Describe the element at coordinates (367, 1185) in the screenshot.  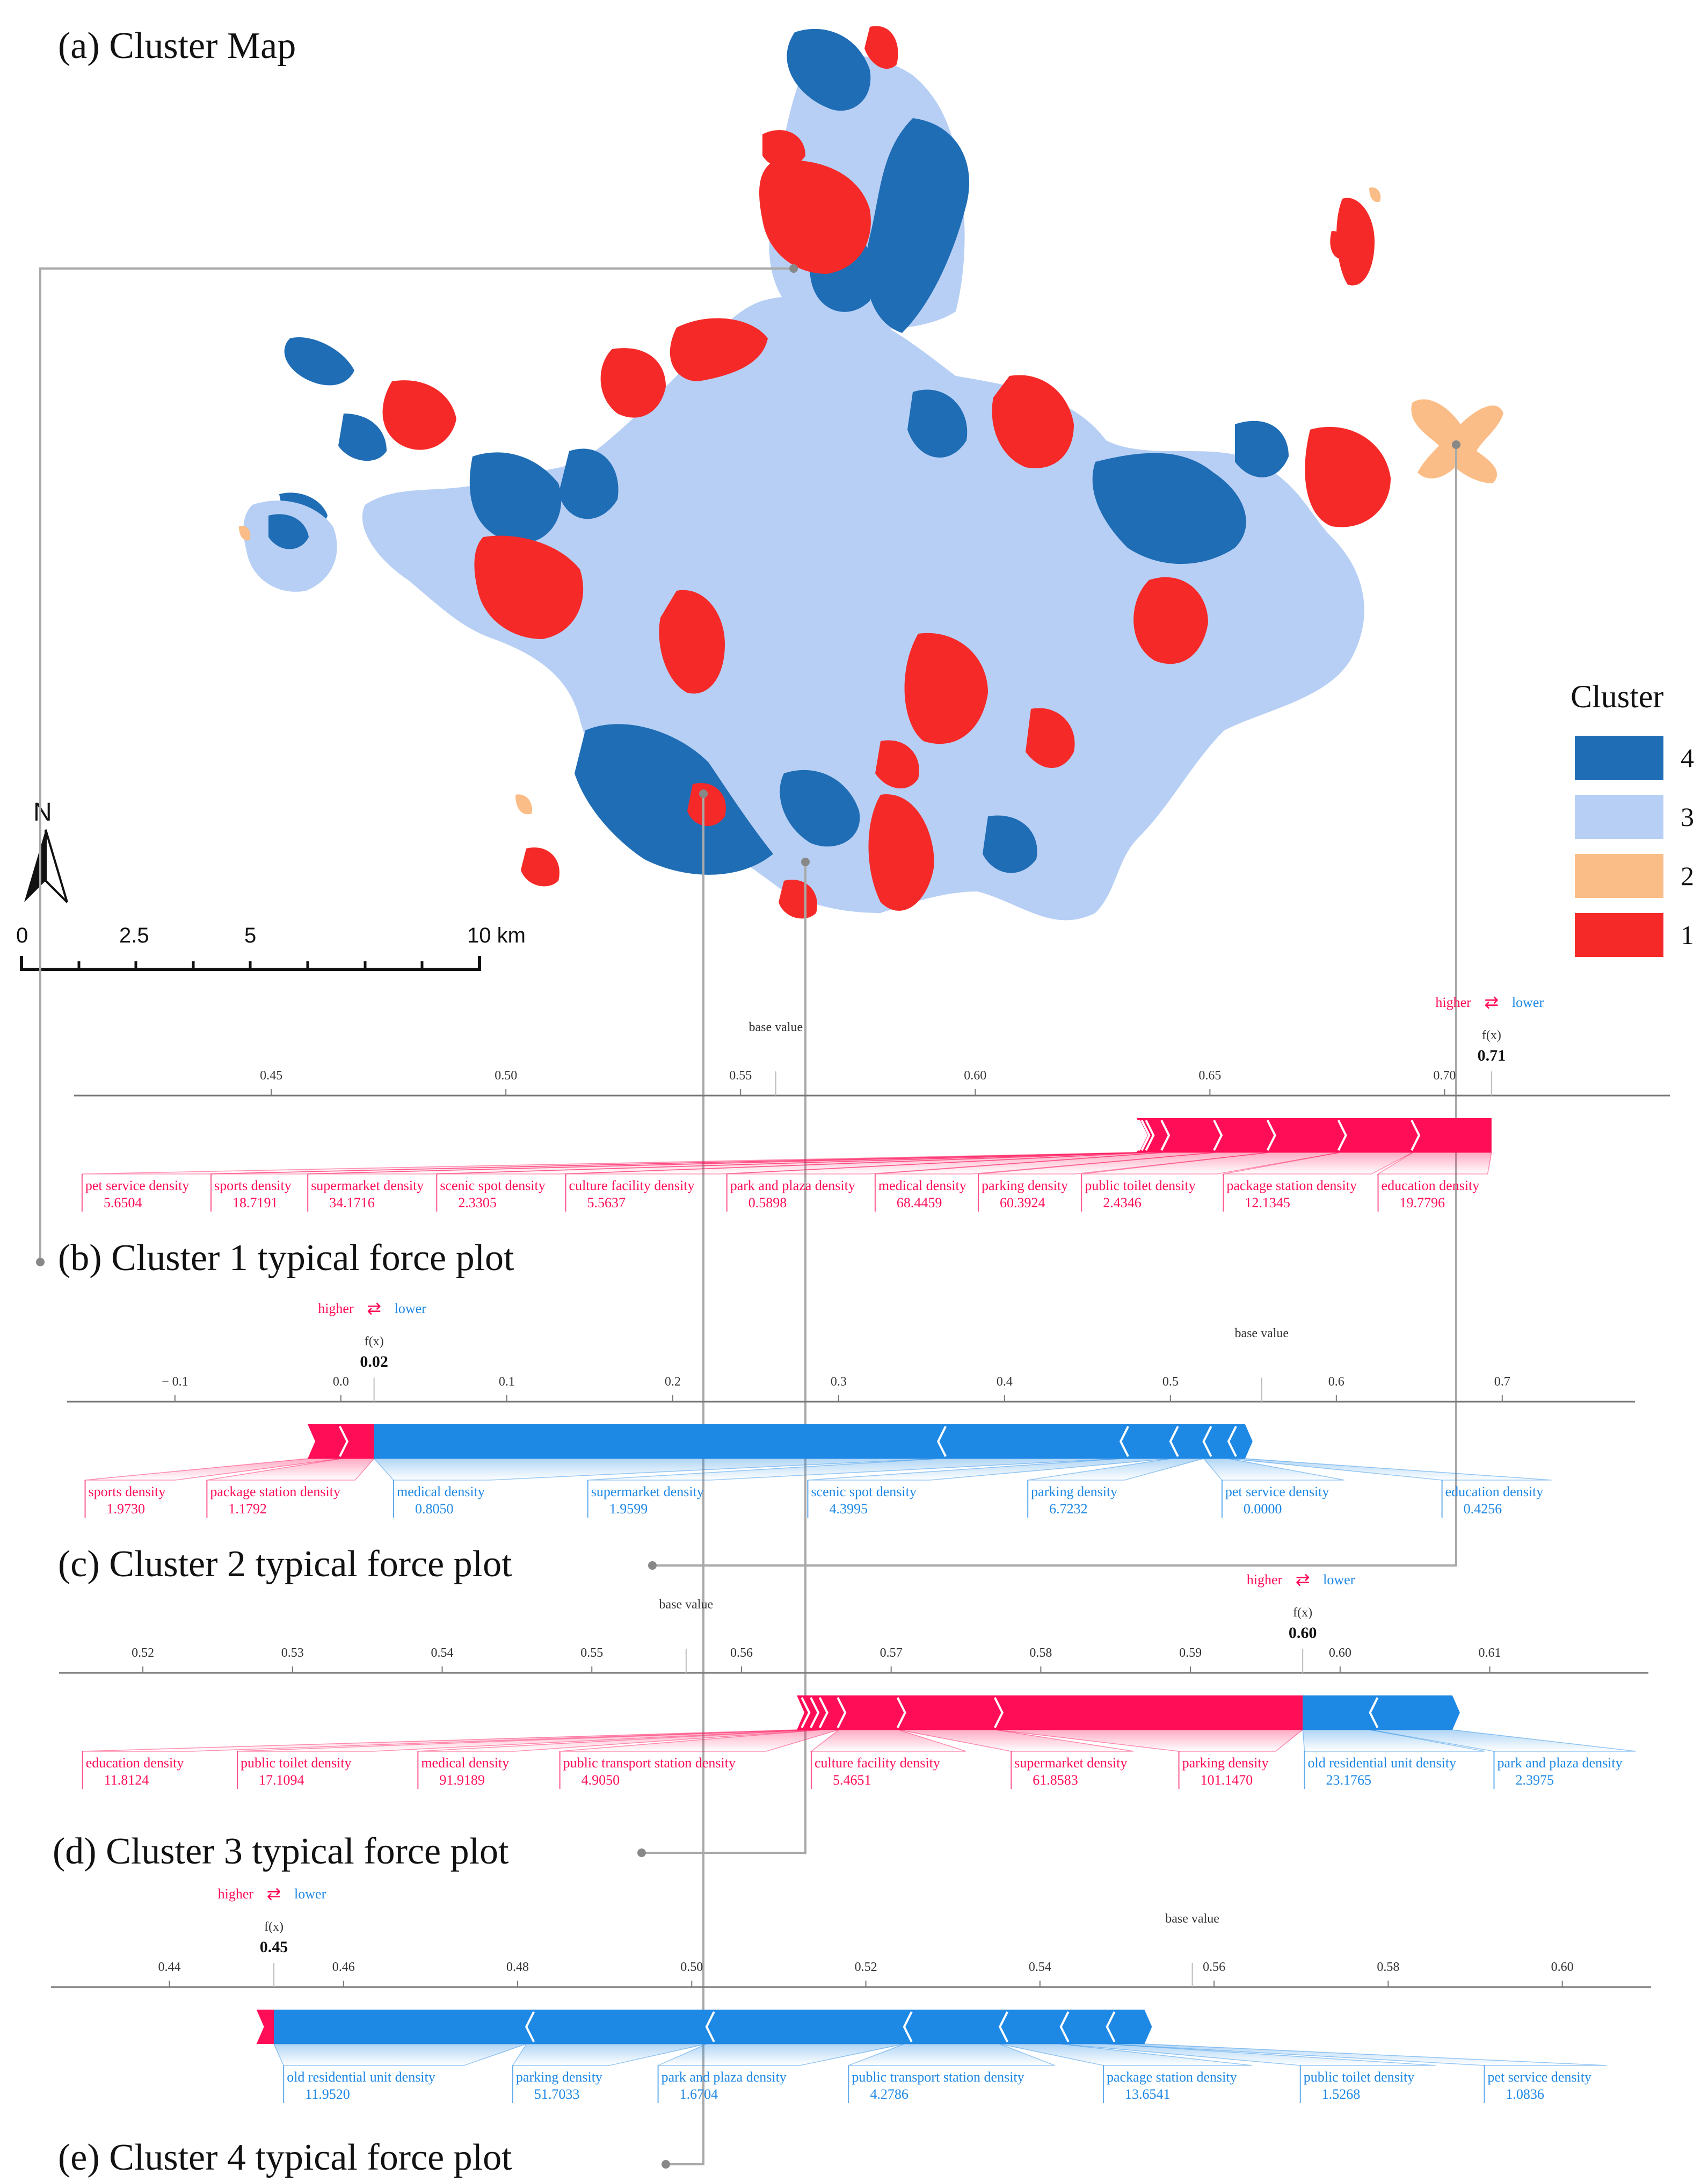
I see `feature-name: supermarket density` at that location.